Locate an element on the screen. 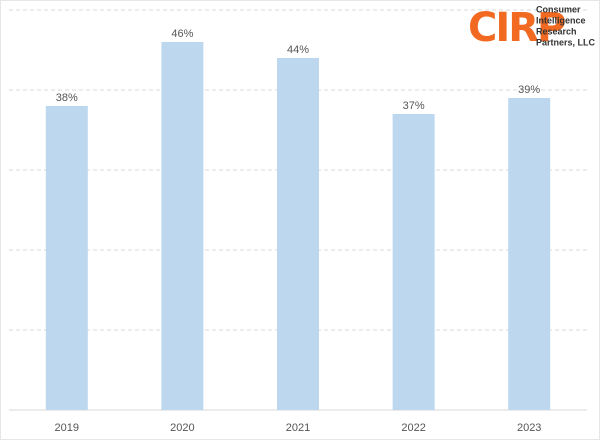 This screenshot has width=600, height=440. value-label: 44% is located at coordinates (298, 50).